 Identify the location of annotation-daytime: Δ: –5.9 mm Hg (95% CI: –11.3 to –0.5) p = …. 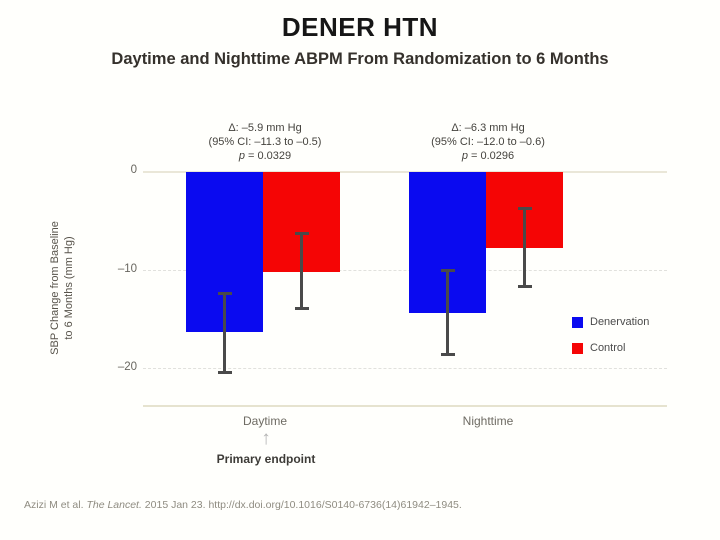
(265, 142).